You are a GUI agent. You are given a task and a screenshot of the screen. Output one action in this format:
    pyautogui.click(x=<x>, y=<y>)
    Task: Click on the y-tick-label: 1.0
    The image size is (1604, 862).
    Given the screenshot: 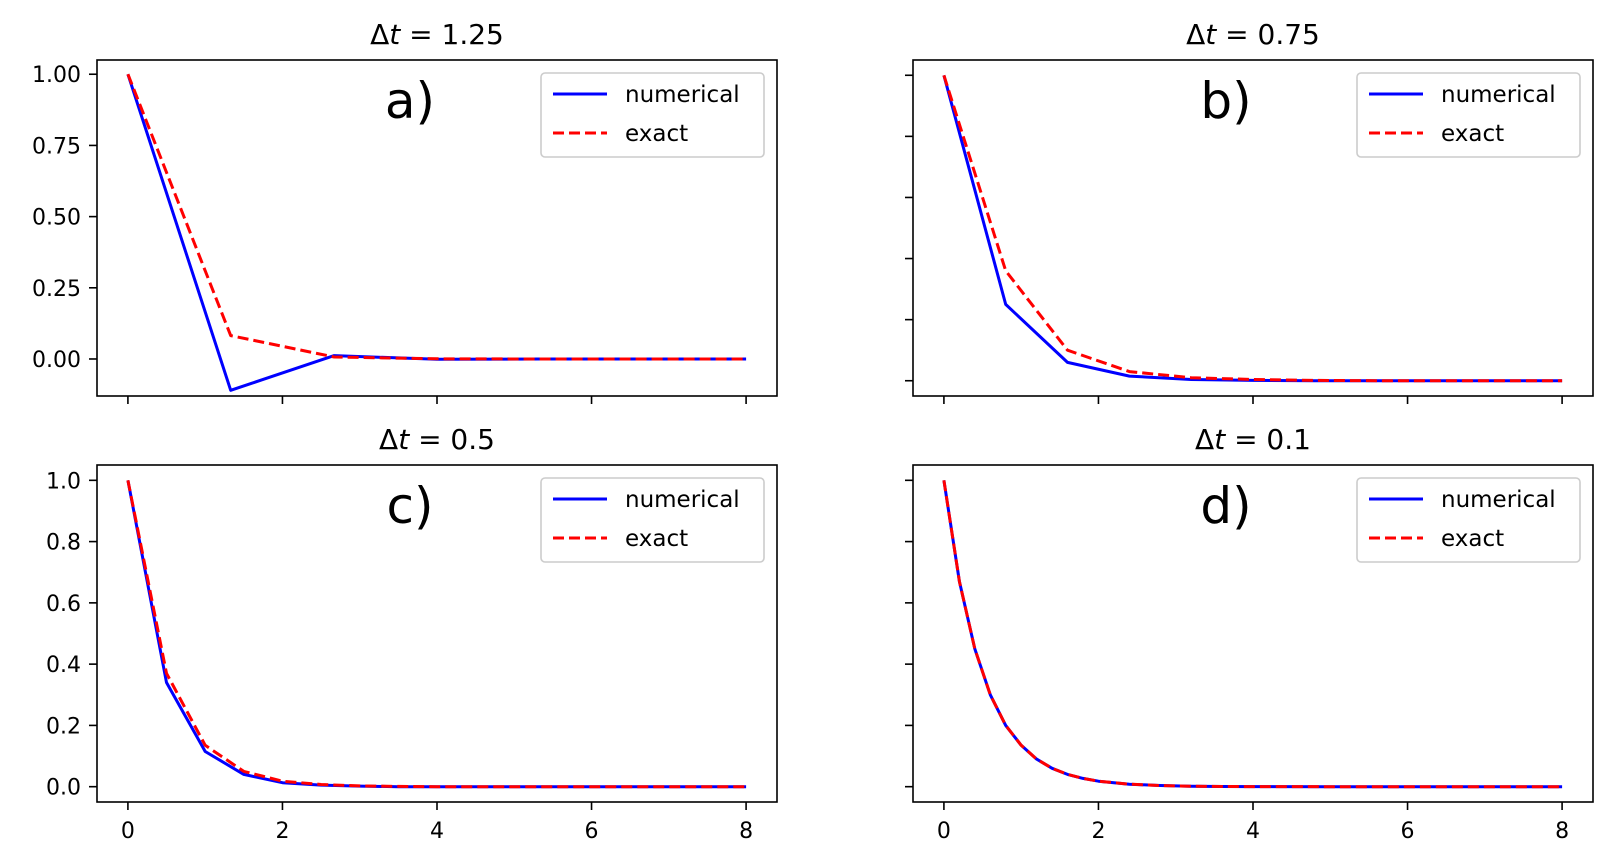 What is the action you would take?
    pyautogui.click(x=63, y=481)
    